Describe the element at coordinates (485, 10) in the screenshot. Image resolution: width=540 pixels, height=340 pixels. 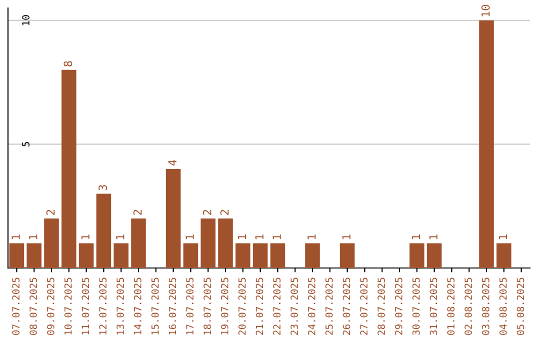
I see `data-label: 10` at that location.